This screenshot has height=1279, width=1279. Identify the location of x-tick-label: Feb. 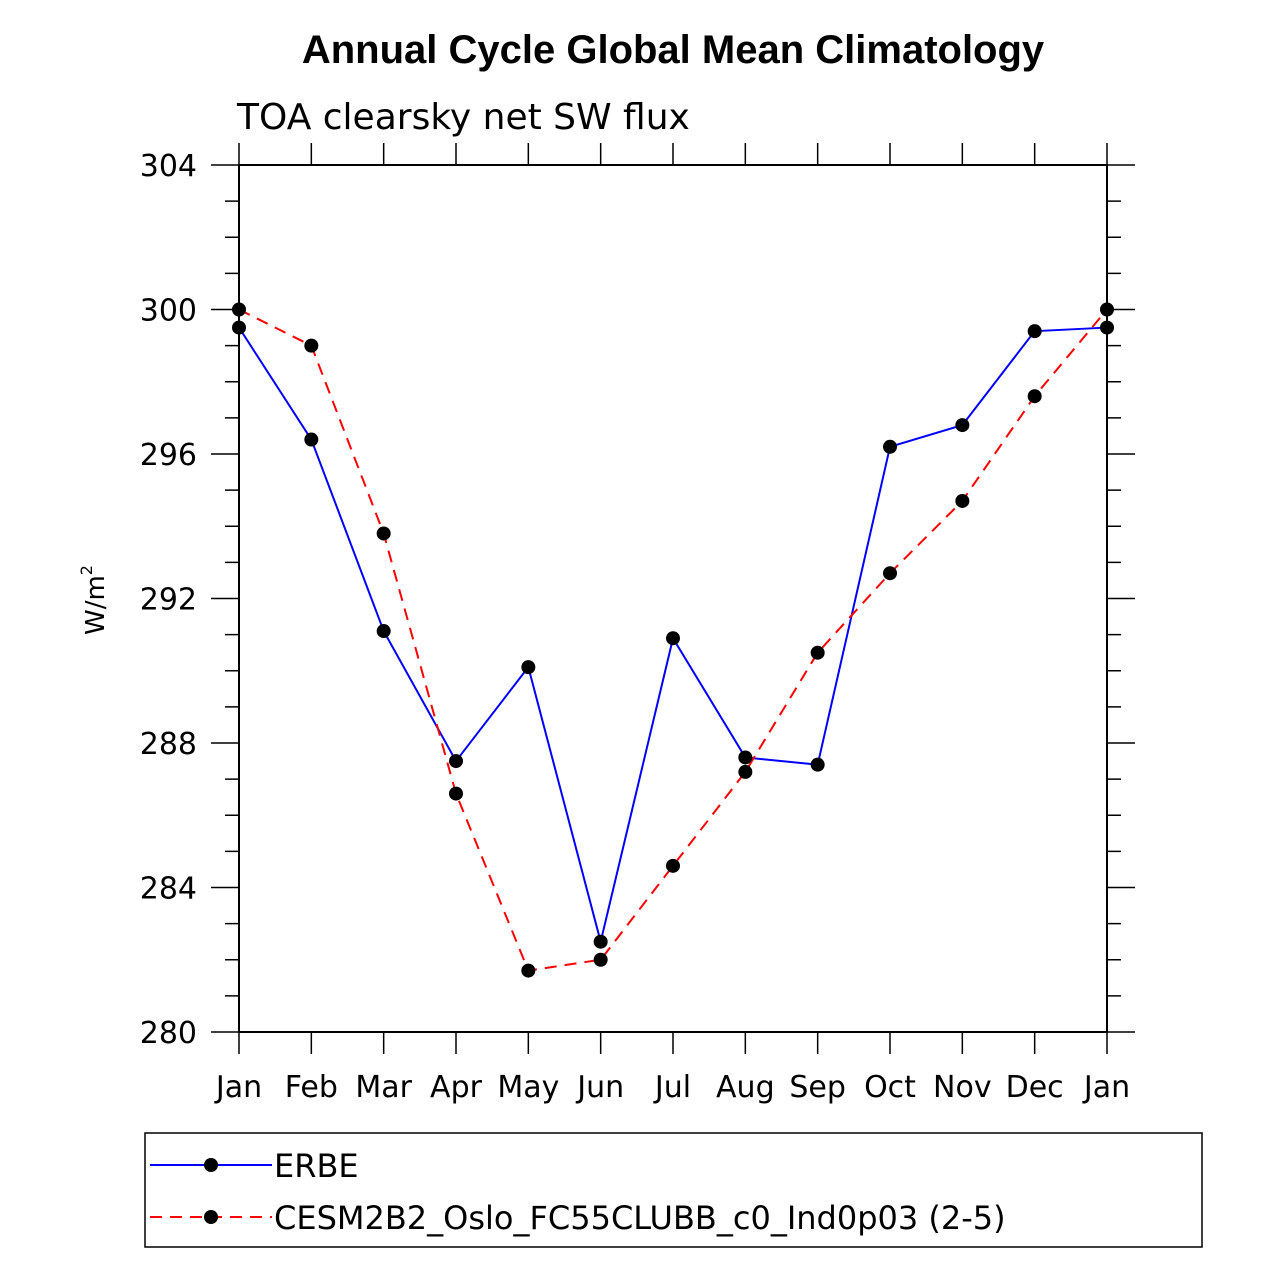
(311, 1087).